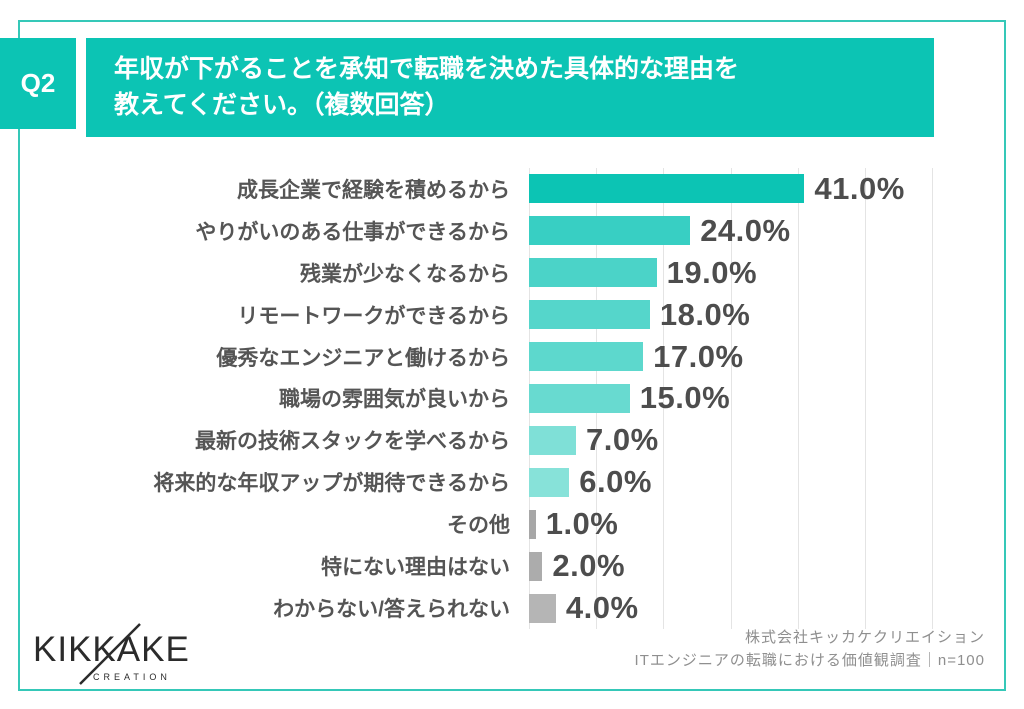 The image size is (1024, 709). What do you see at coordinates (615, 482) in the screenshot?
I see `value-label: 6.0%` at bounding box center [615, 482].